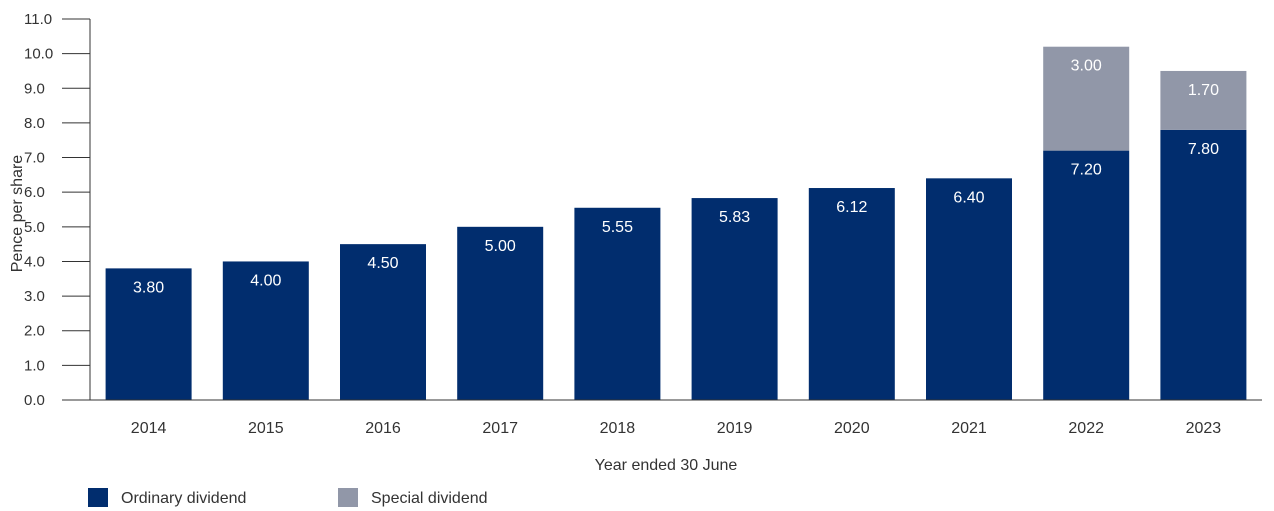 This screenshot has width=1274, height=511. Describe the element at coordinates (500, 313) in the screenshot. I see `bar-ordinary-2017` at that location.